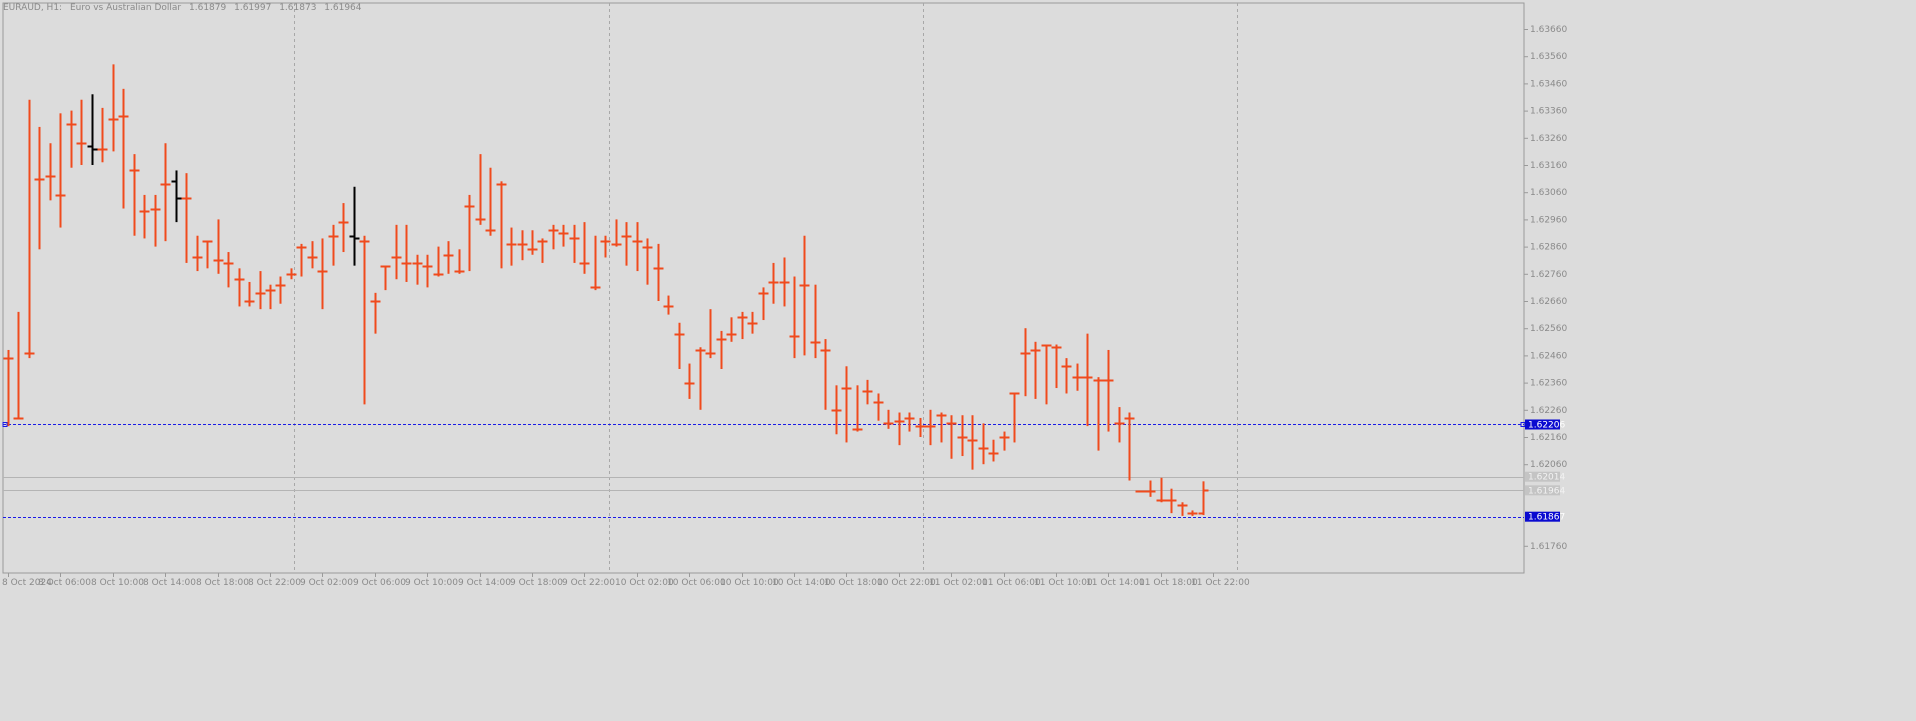 Image resolution: width=1916 pixels, height=721 pixels. I want to click on x-tick-label: 8 Oct 14:00, so click(169, 583).